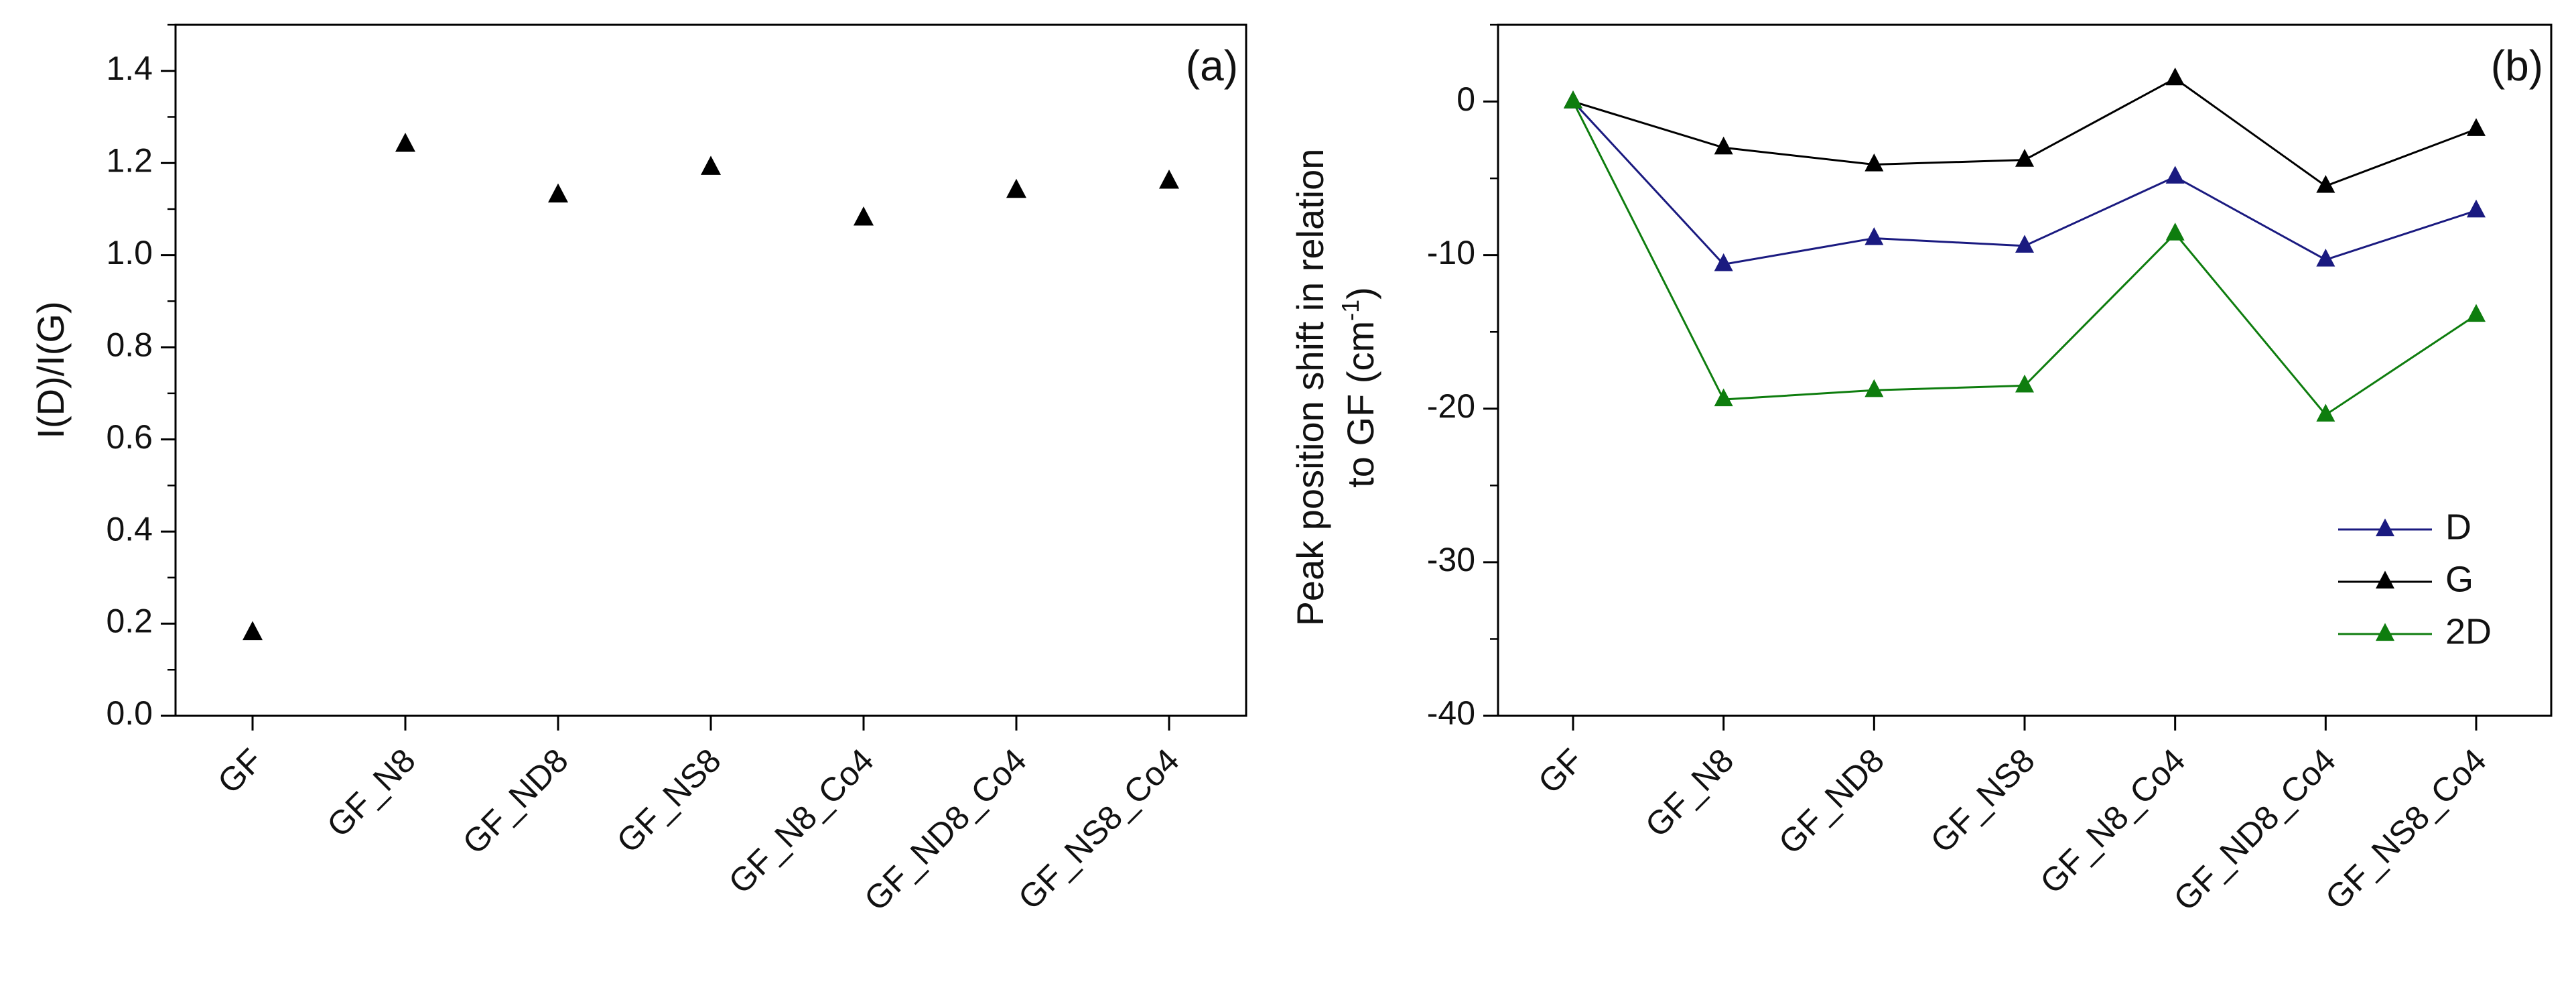 This screenshot has height=1006, width=2576. I want to click on panel-b-y-axis-title-line1: Peak position shift in relation, so click(1310, 388).